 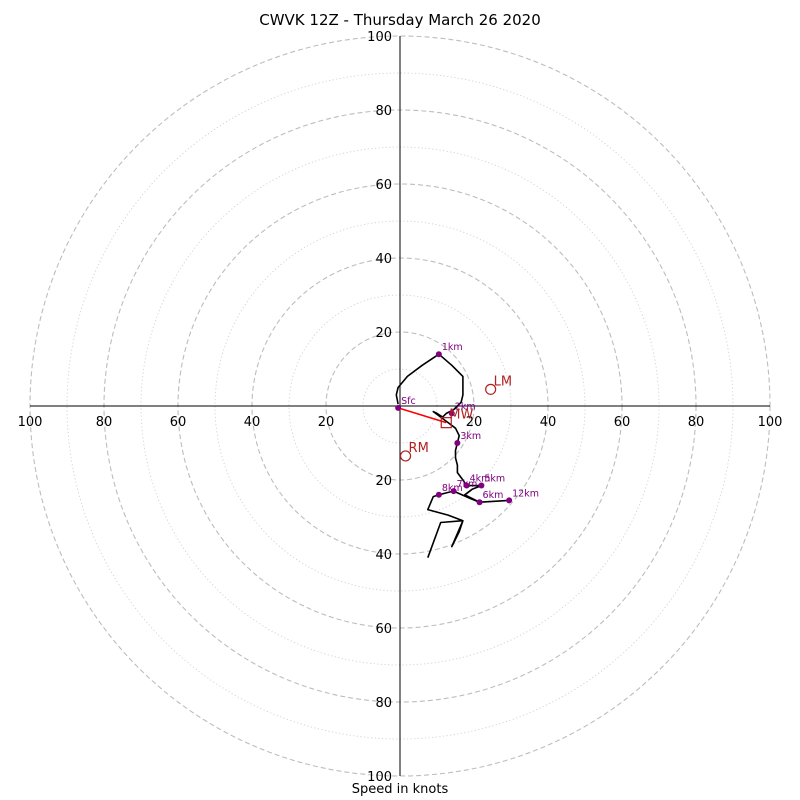 What do you see at coordinates (383, 703) in the screenshot?
I see `y-tick-label-bottom: 80` at bounding box center [383, 703].